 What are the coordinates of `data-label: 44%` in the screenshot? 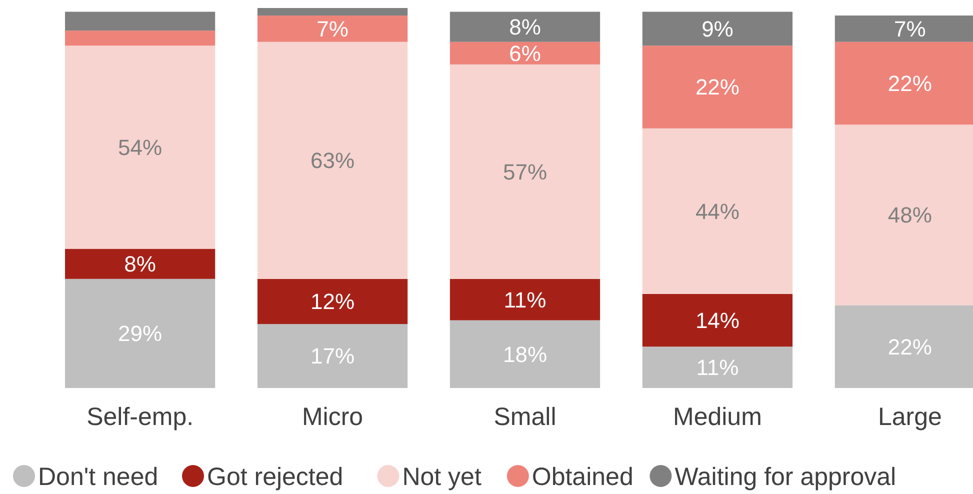 It's located at (717, 211).